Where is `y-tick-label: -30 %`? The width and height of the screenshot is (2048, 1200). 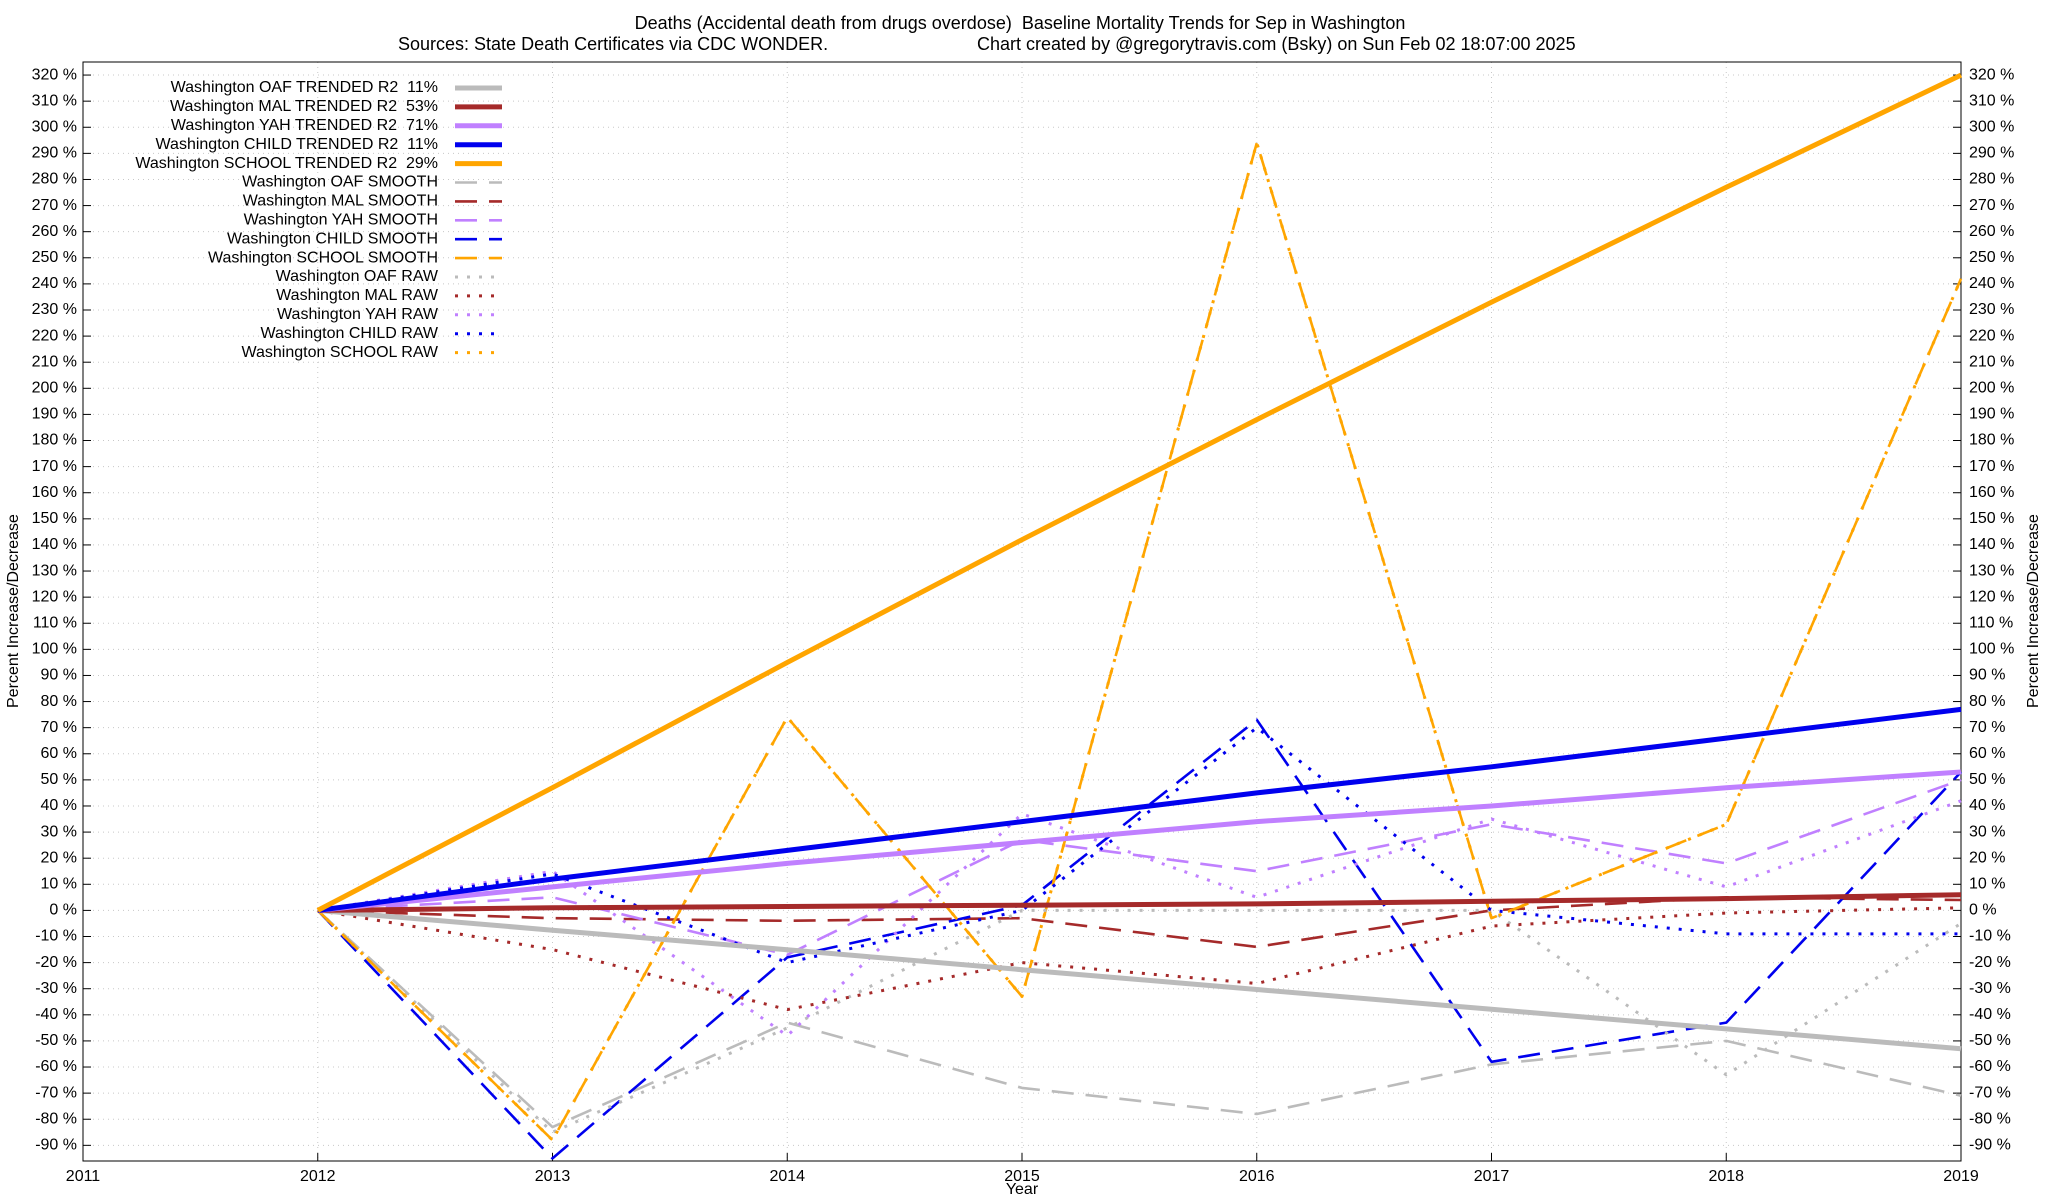 y-tick-label: -30 % is located at coordinates (56, 988).